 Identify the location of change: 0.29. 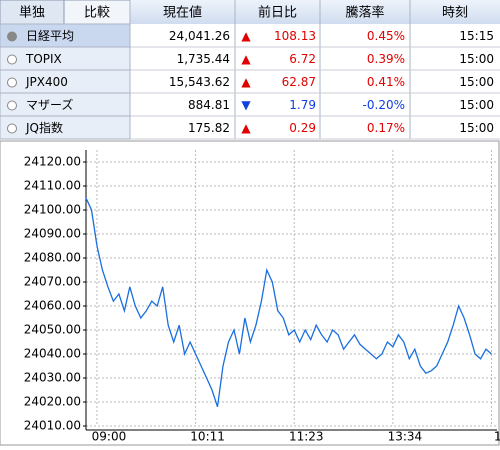
(302, 128).